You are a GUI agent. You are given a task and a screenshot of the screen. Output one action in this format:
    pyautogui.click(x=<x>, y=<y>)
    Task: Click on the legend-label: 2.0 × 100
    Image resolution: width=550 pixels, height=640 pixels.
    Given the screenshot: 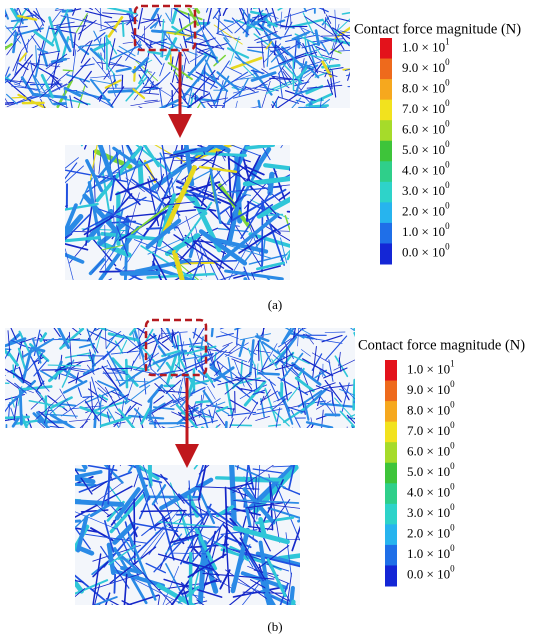 What is the action you would take?
    pyautogui.click(x=431, y=532)
    